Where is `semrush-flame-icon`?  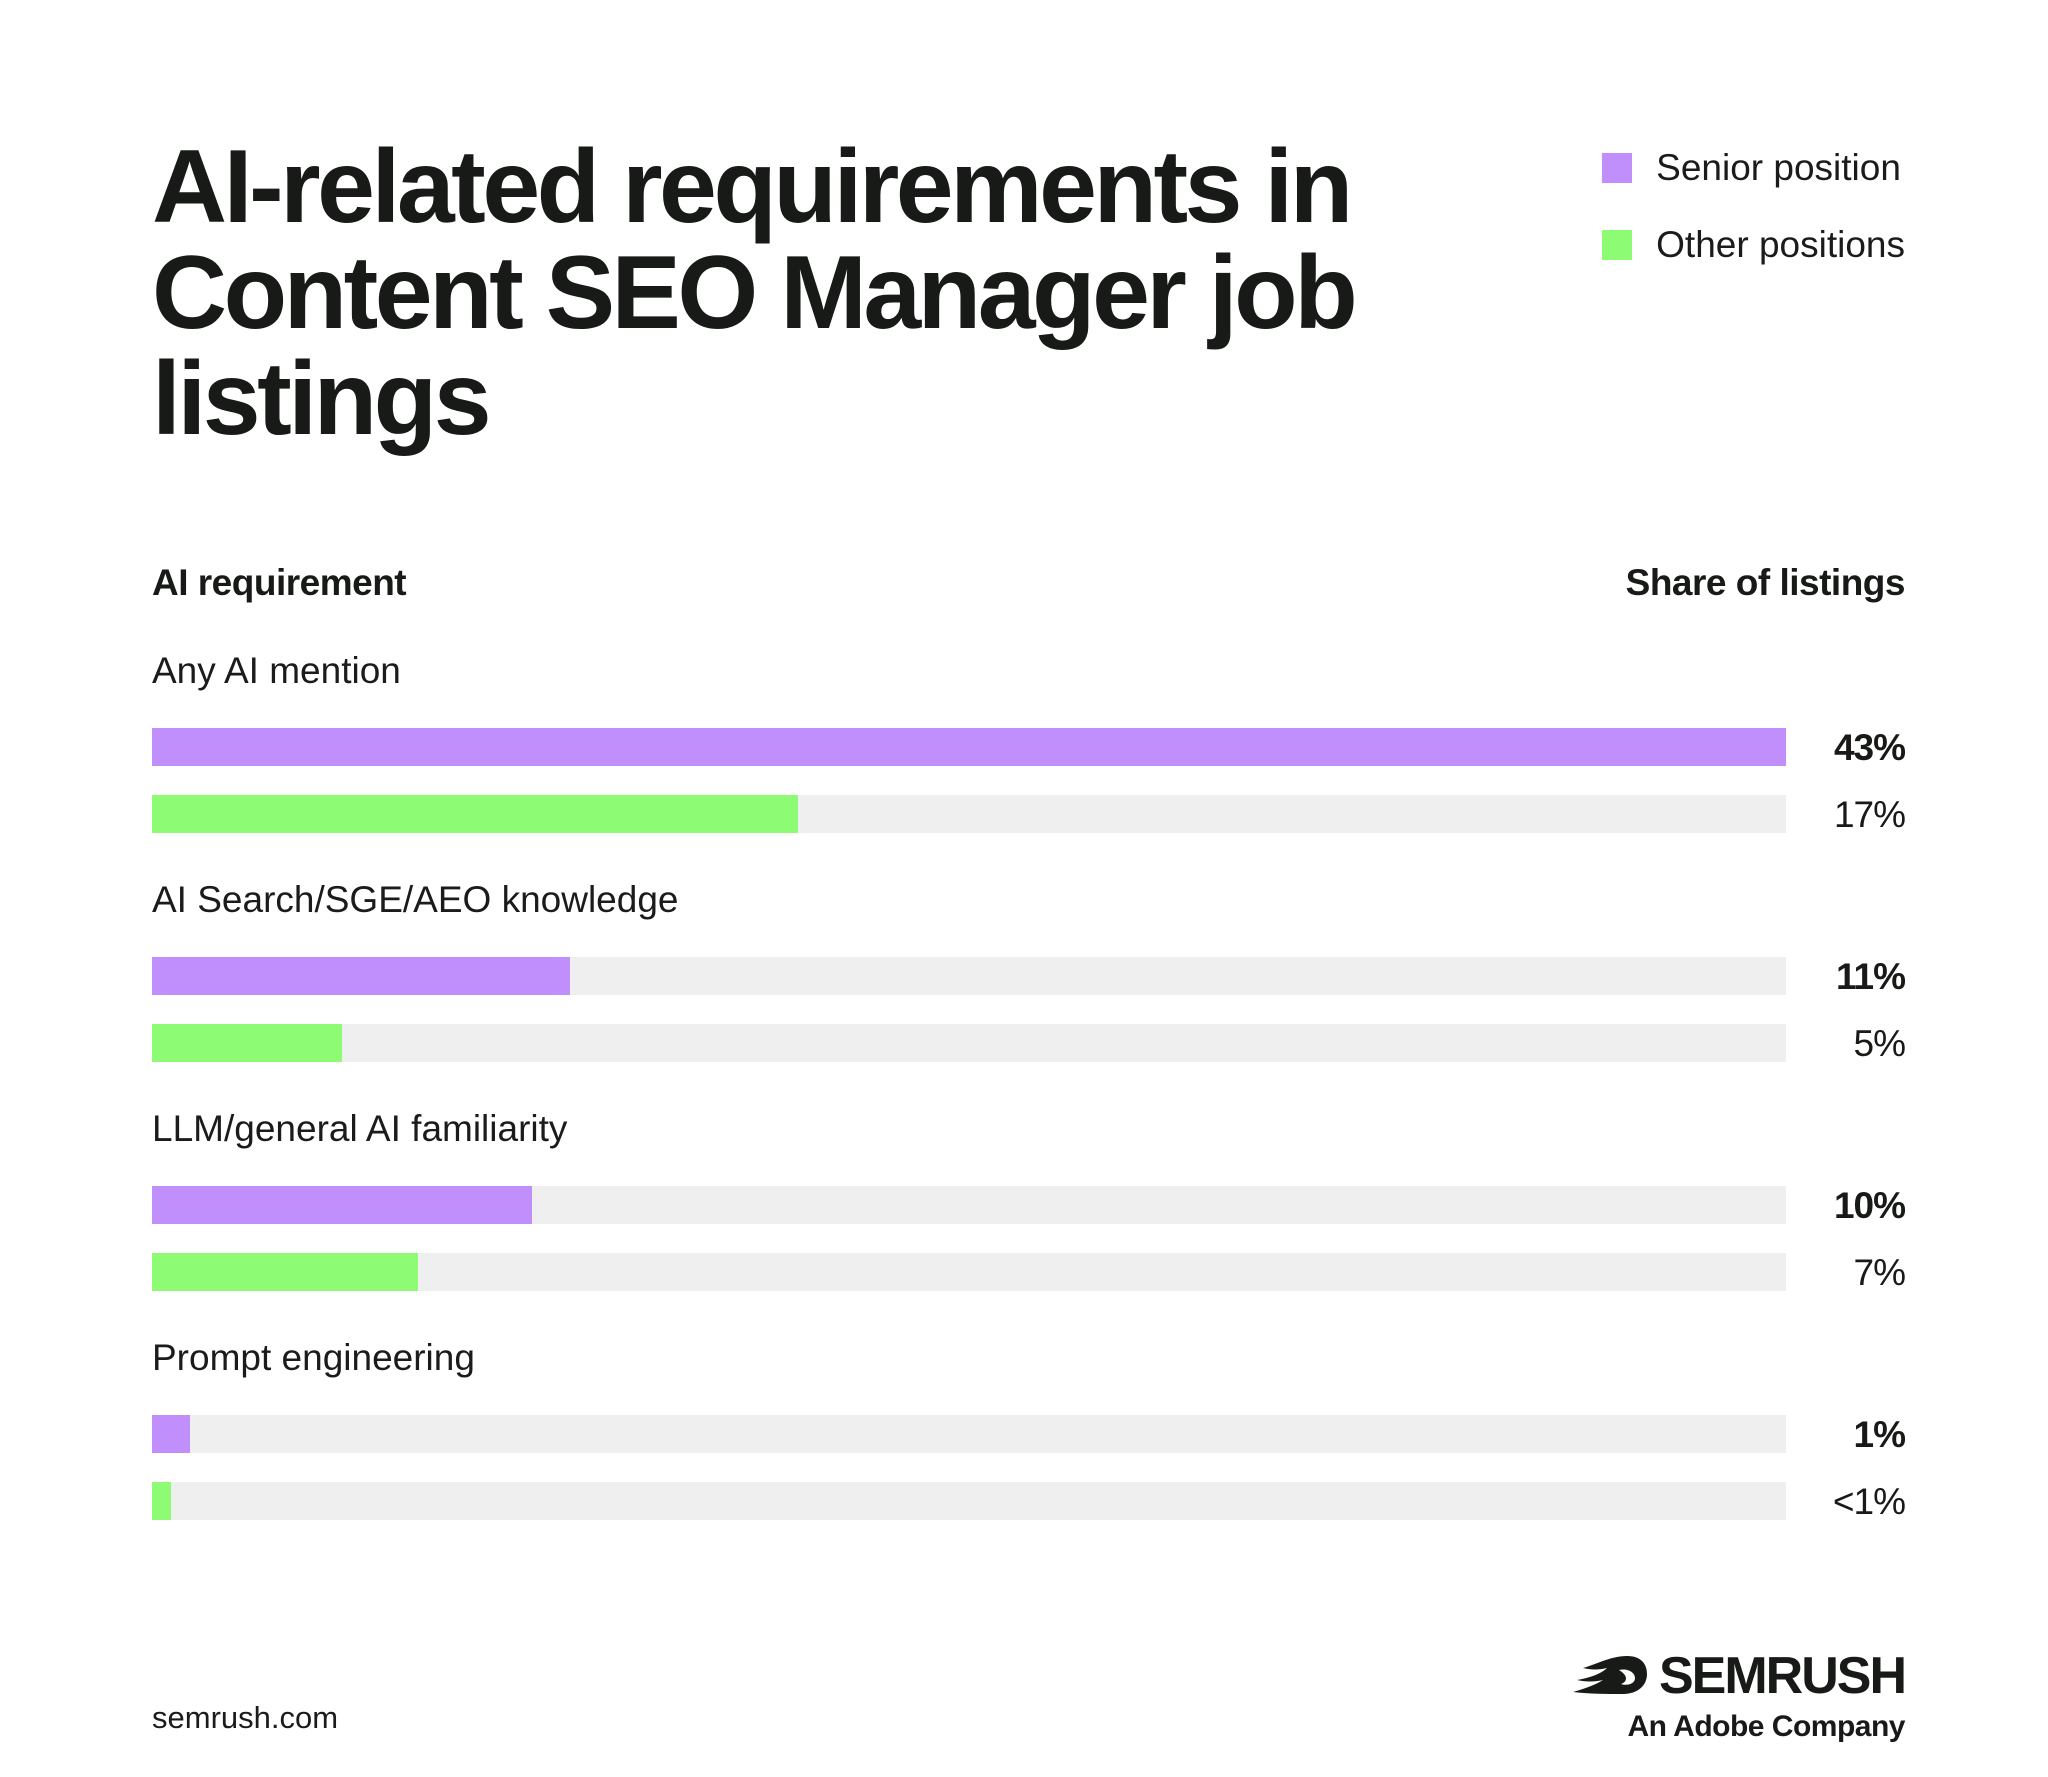
semrush-flame-icon is located at coordinates (1609, 1675).